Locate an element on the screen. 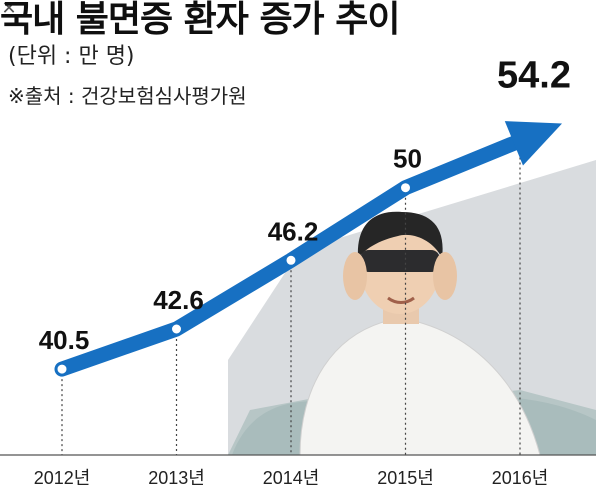 The height and width of the screenshot is (493, 596). value-label: 42.6 is located at coordinates (178, 300).